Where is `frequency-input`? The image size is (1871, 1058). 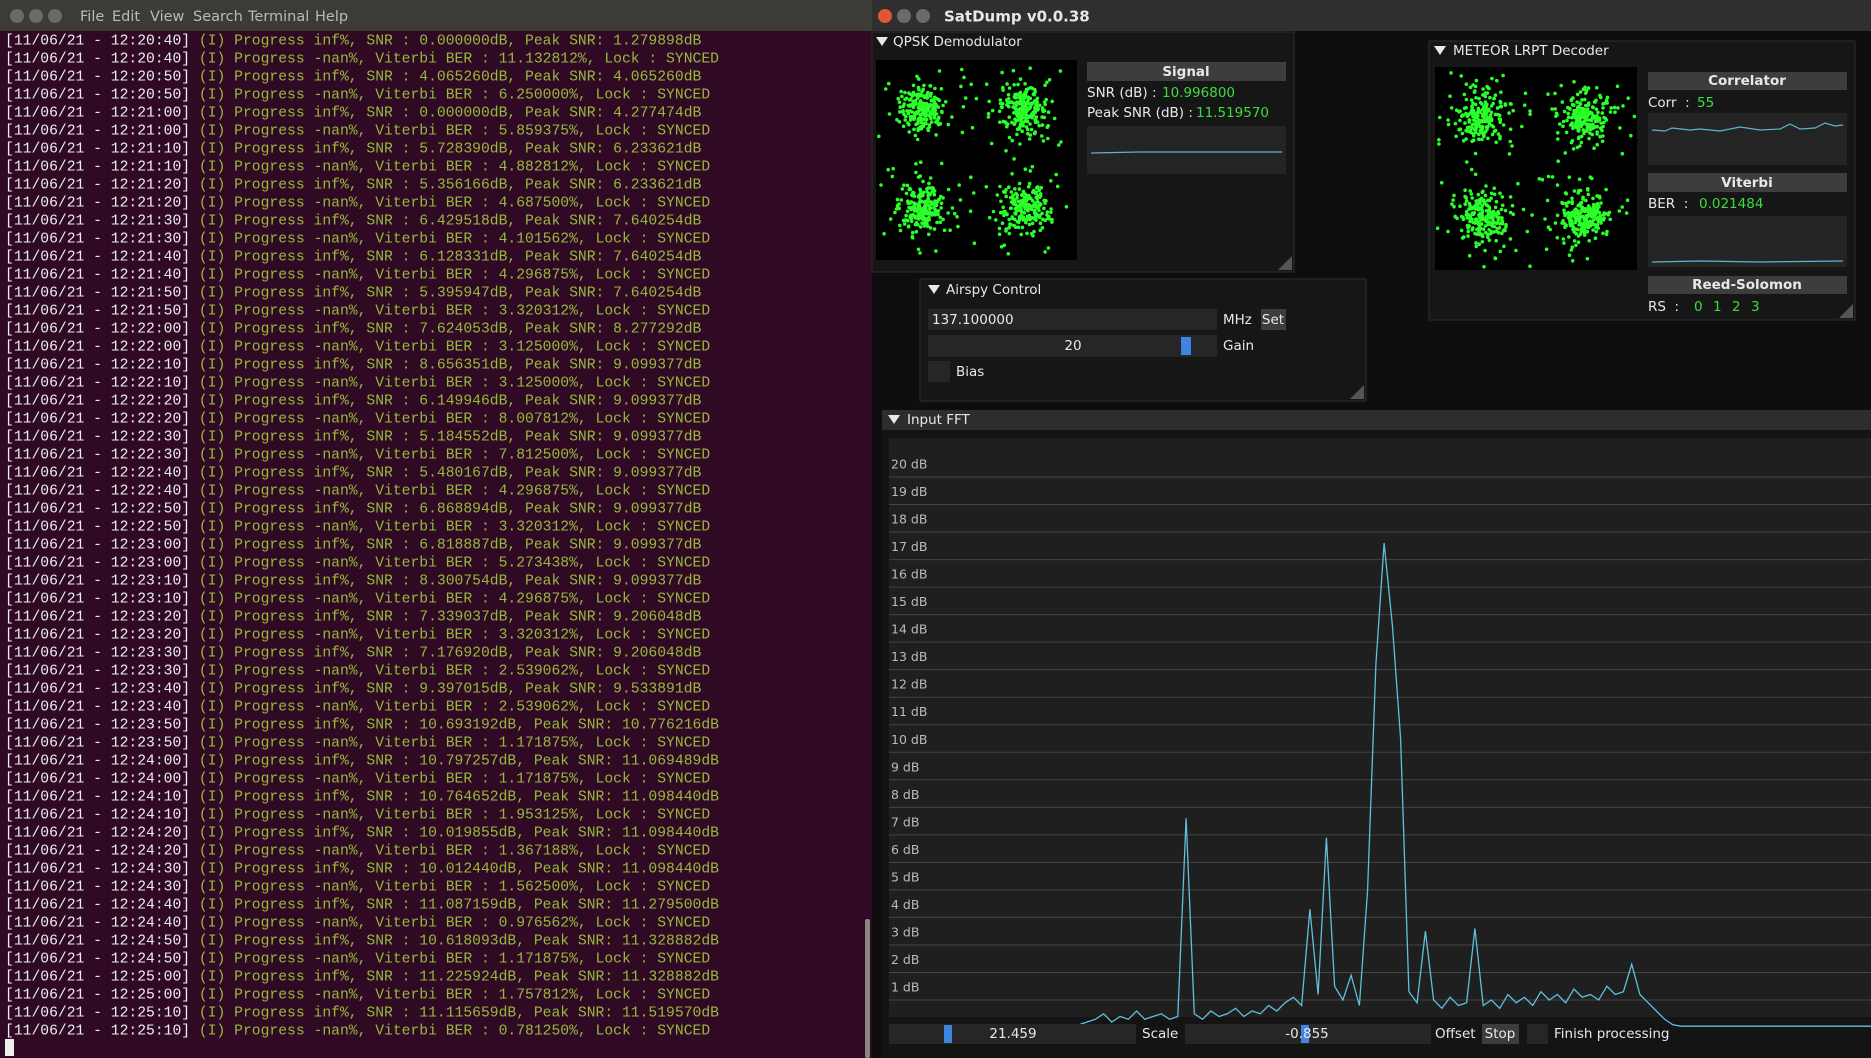
frequency-input is located at coordinates (1072, 319).